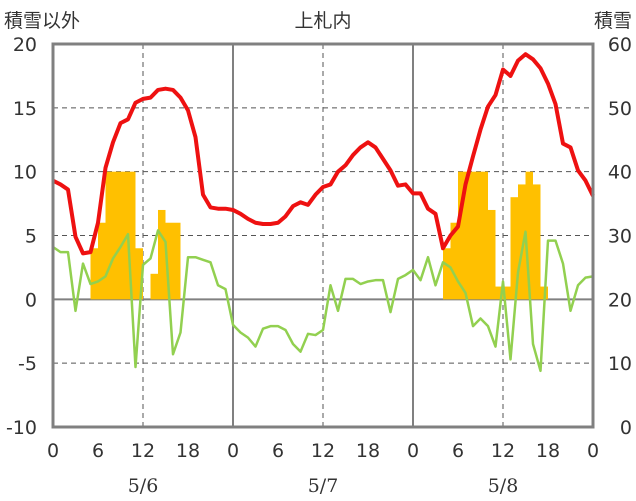  Describe the element at coordinates (143, 486) in the screenshot. I see `date-label: 5/6` at that location.